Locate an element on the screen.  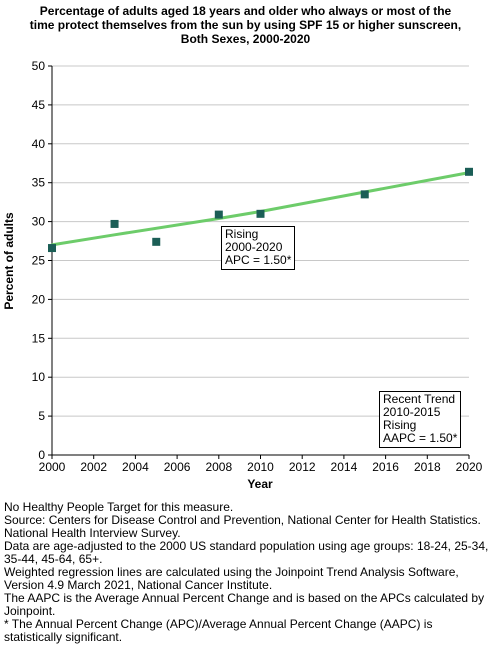
x-tick-label: 2020 is located at coordinates (469, 467).